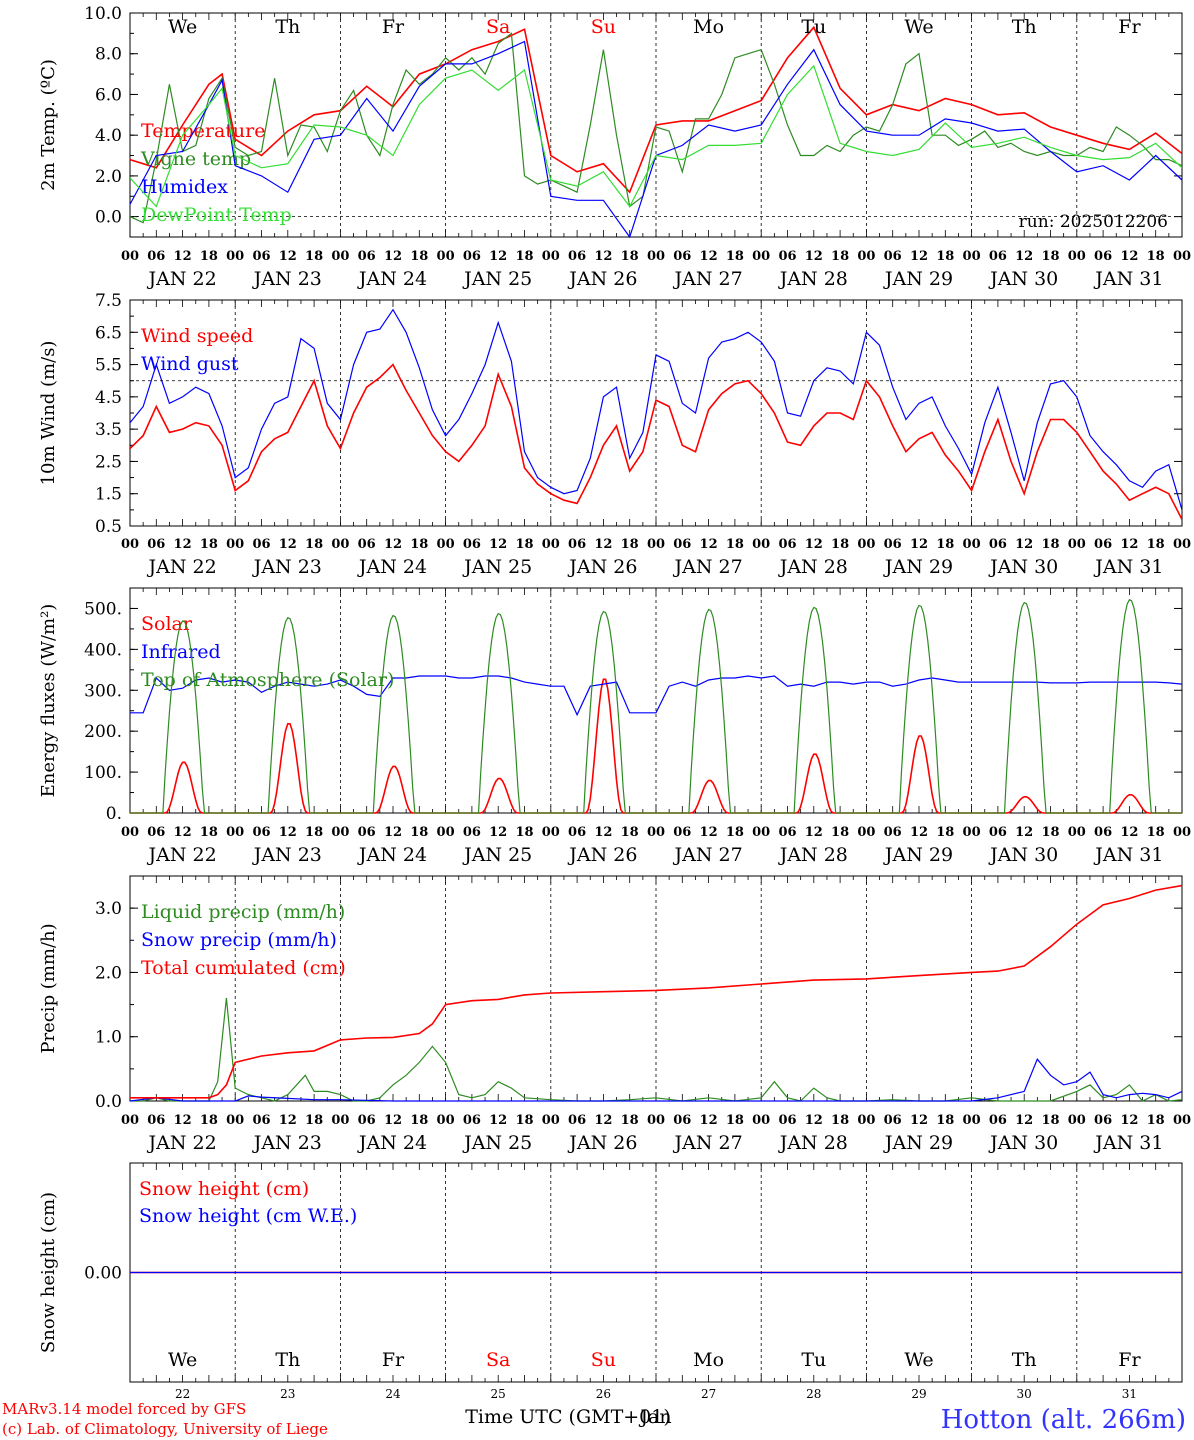 The width and height of the screenshot is (1194, 1440). I want to click on y-tick-label: 3.0, so click(108, 909).